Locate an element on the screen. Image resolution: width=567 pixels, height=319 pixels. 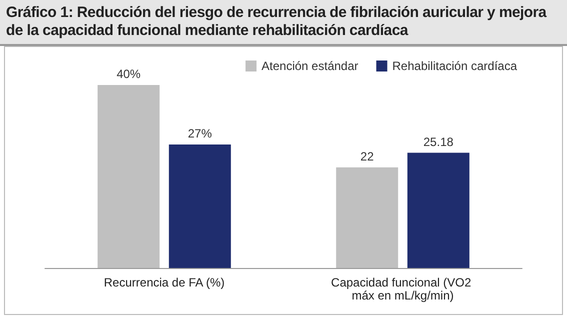
x-tick-label: Recurrencia de FA (%) is located at coordinates (164, 283).